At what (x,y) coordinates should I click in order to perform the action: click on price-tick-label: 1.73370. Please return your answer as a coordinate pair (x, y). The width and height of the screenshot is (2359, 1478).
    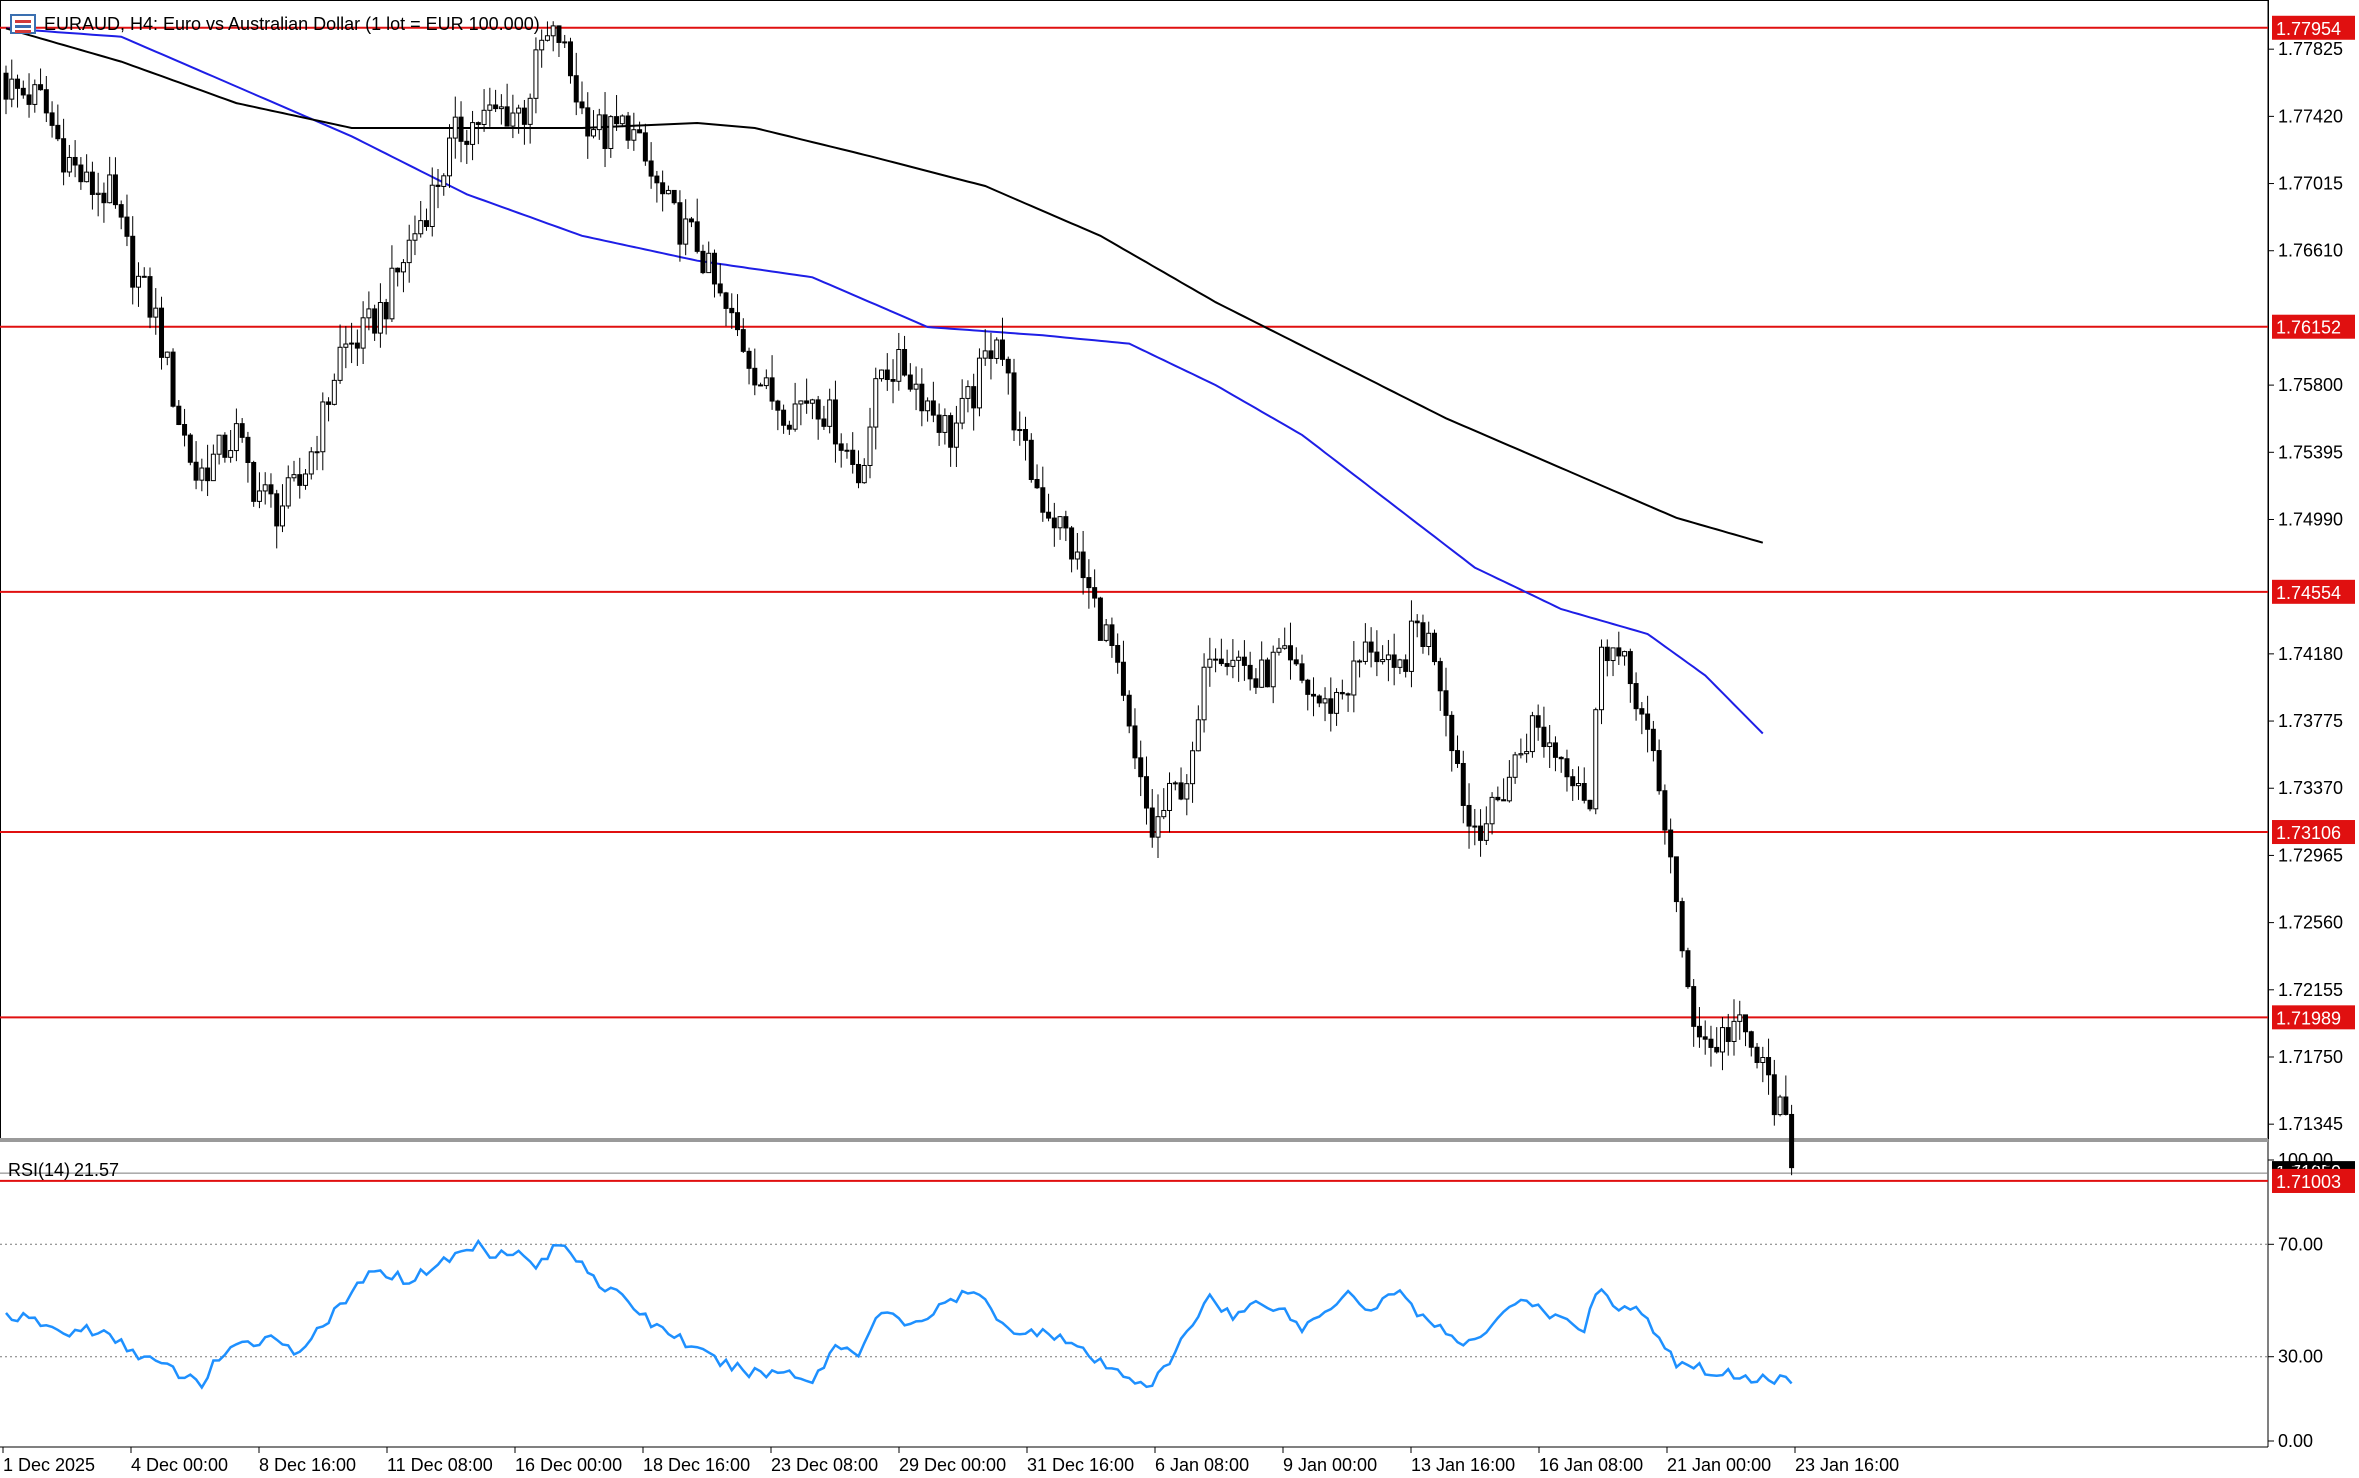
    Looking at the image, I should click on (2310, 788).